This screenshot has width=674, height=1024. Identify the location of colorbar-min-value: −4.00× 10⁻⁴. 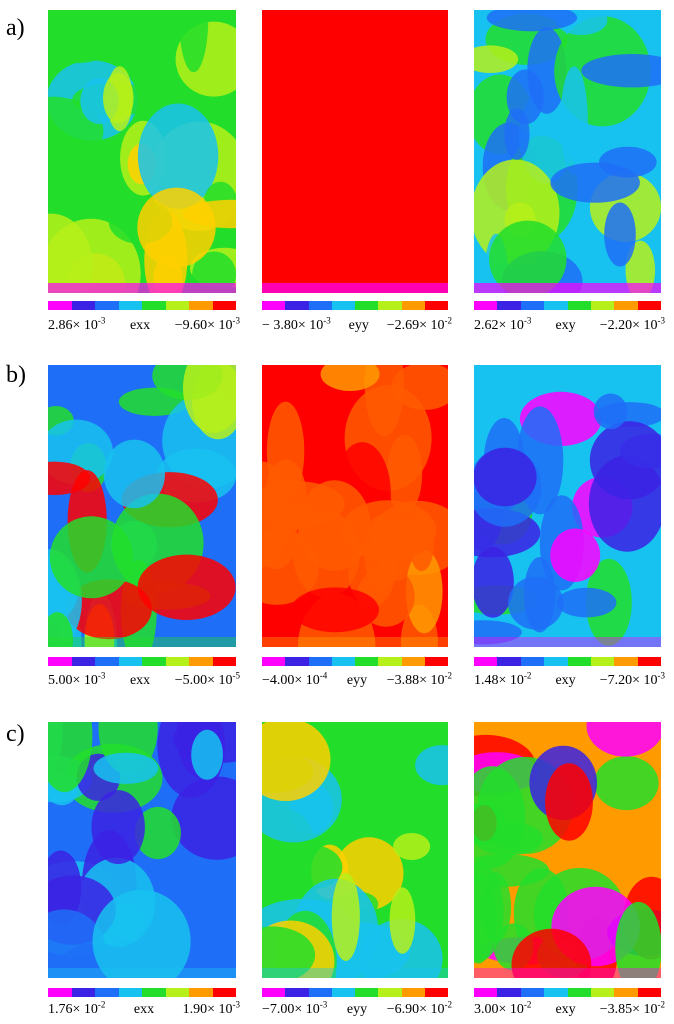
(295, 679).